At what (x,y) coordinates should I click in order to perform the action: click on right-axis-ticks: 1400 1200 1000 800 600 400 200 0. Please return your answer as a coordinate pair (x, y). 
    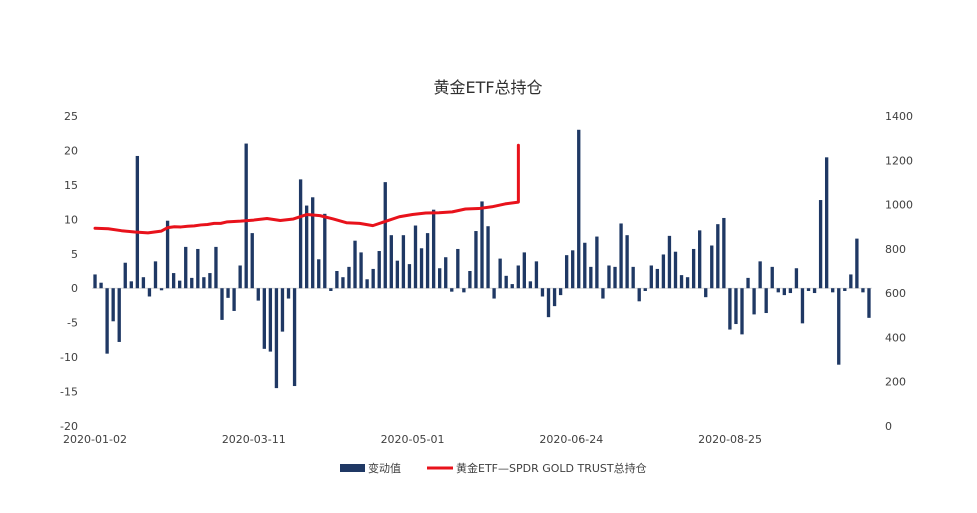
    Looking at the image, I should click on (899, 271).